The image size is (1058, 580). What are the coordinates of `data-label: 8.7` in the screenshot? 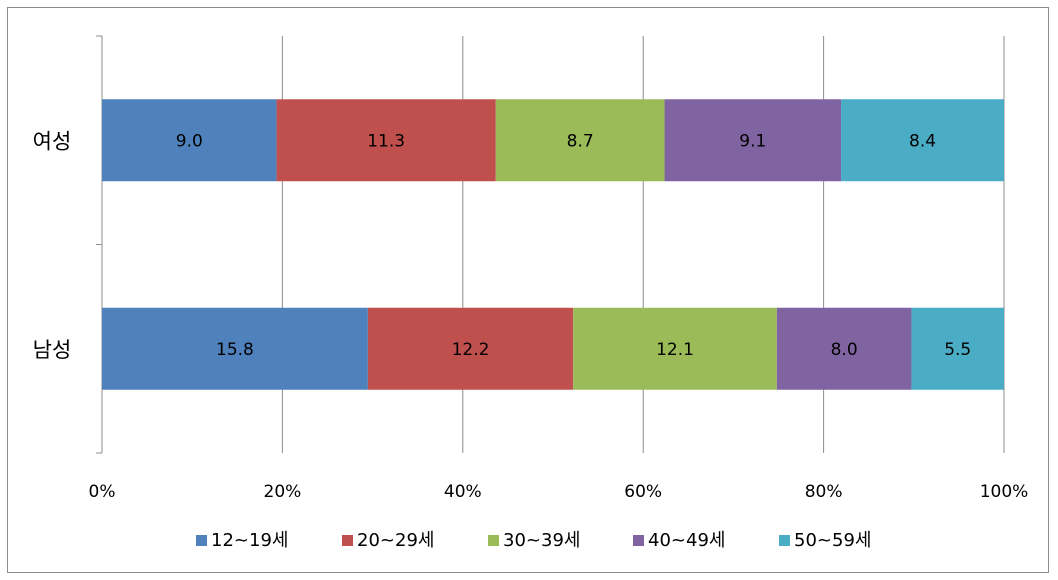 It's located at (580, 141).